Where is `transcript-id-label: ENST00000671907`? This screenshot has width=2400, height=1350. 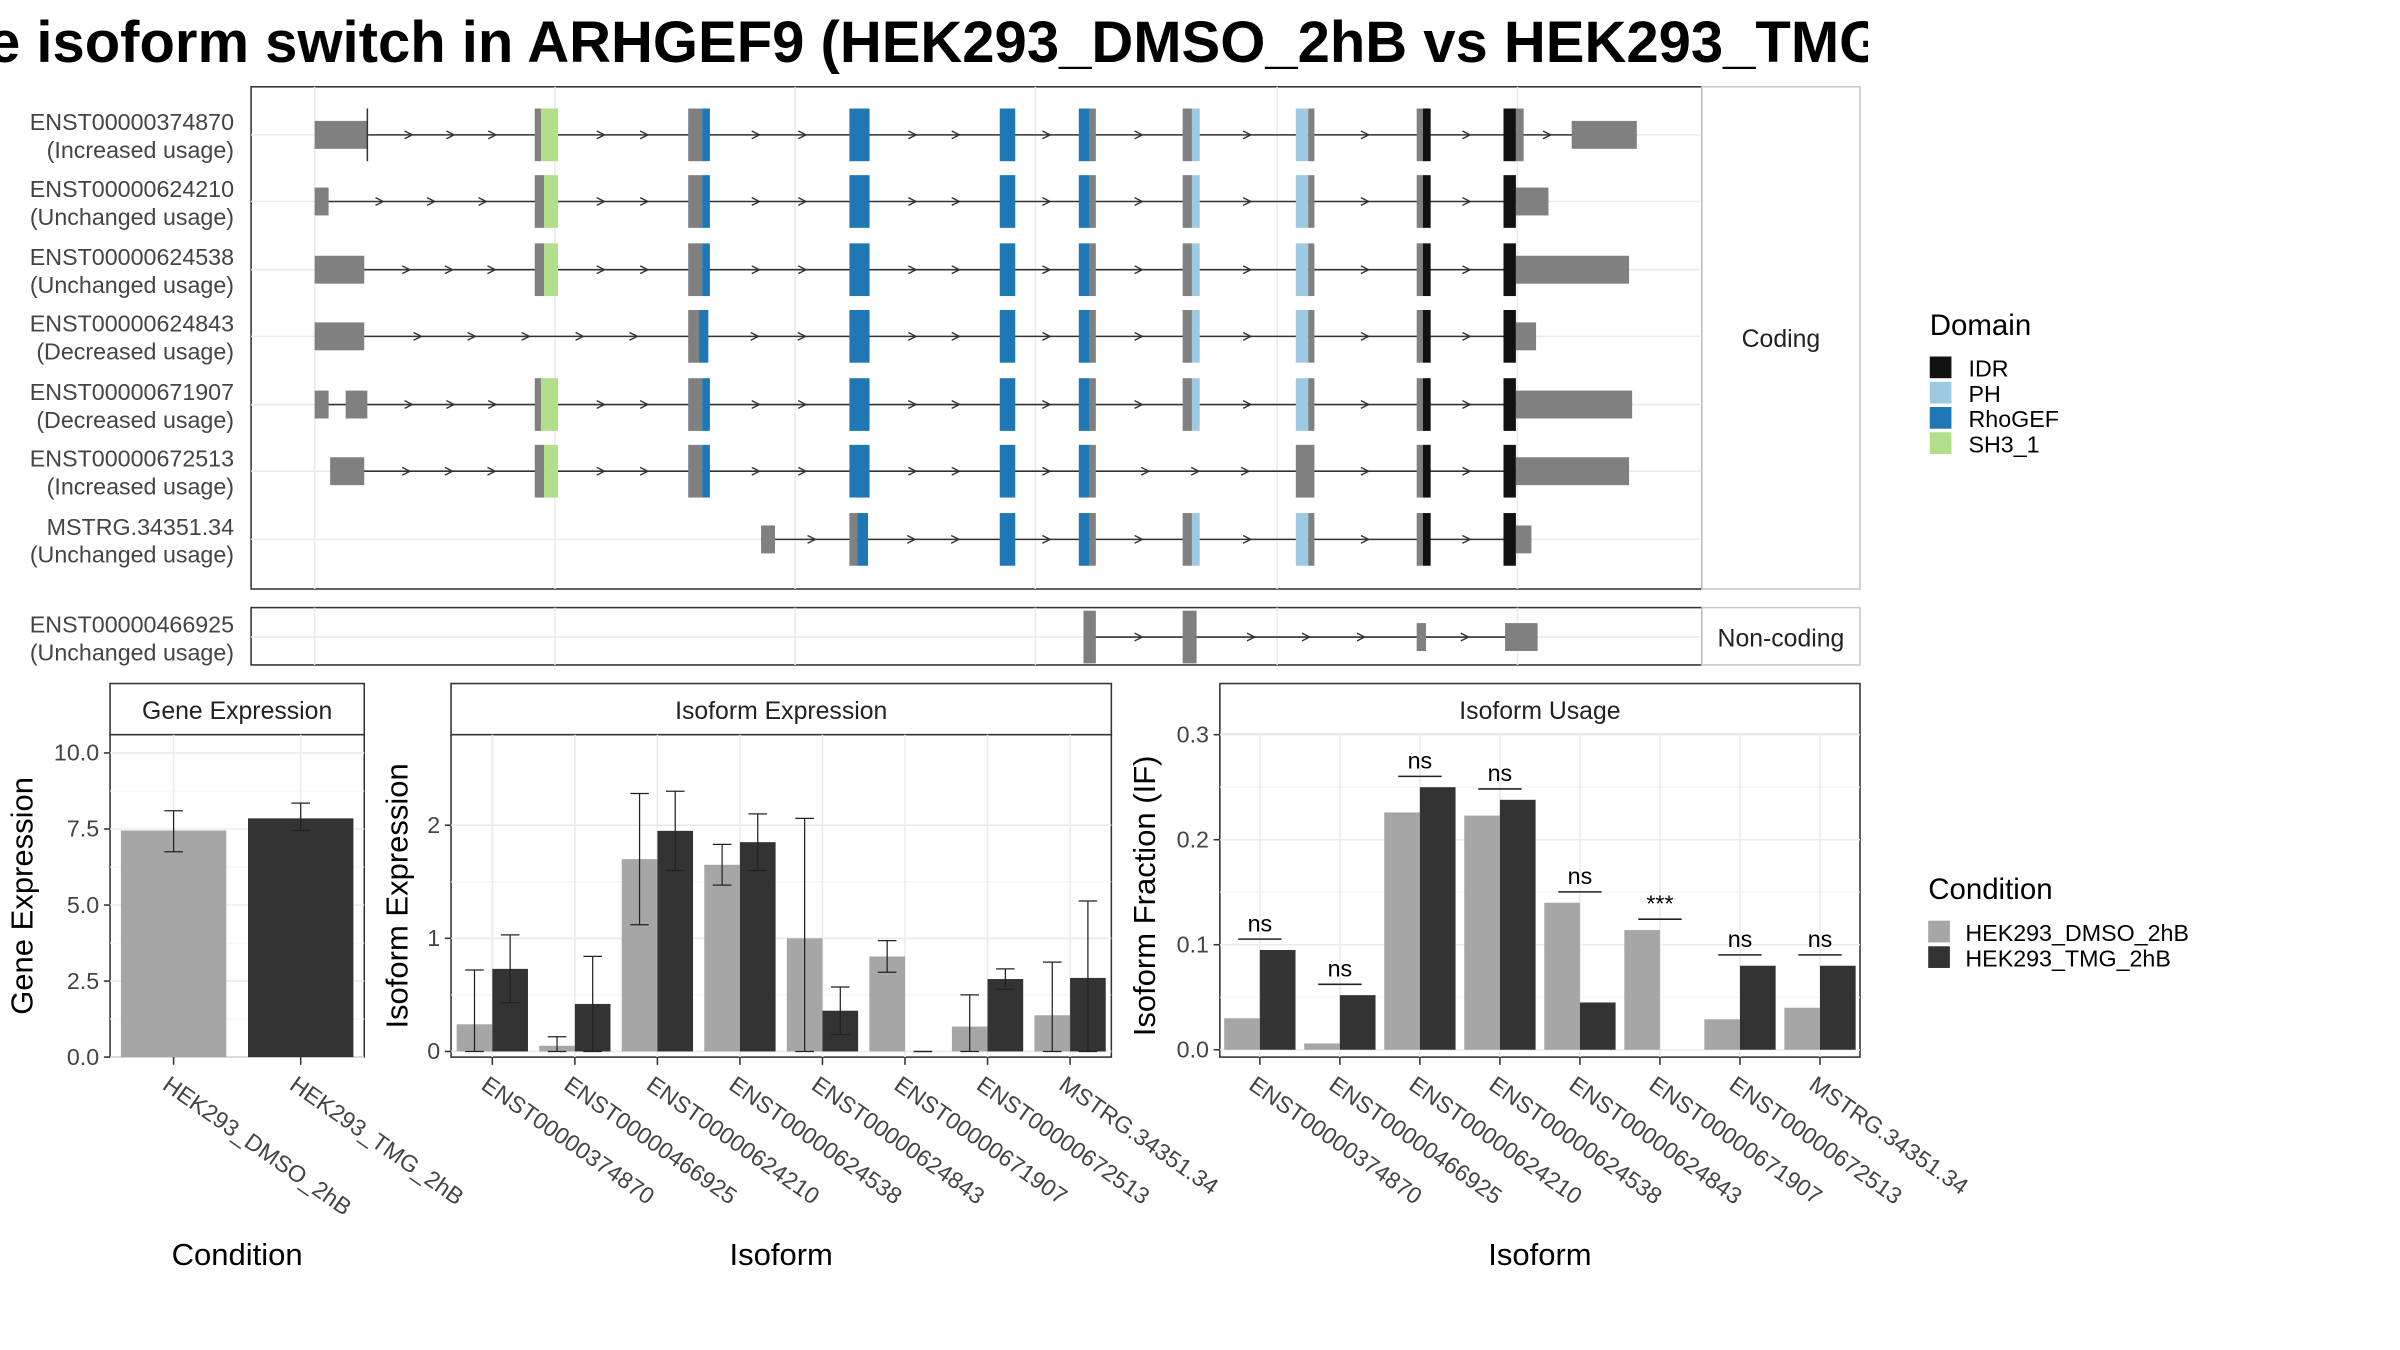 transcript-id-label: ENST00000671907 is located at coordinates (132, 392).